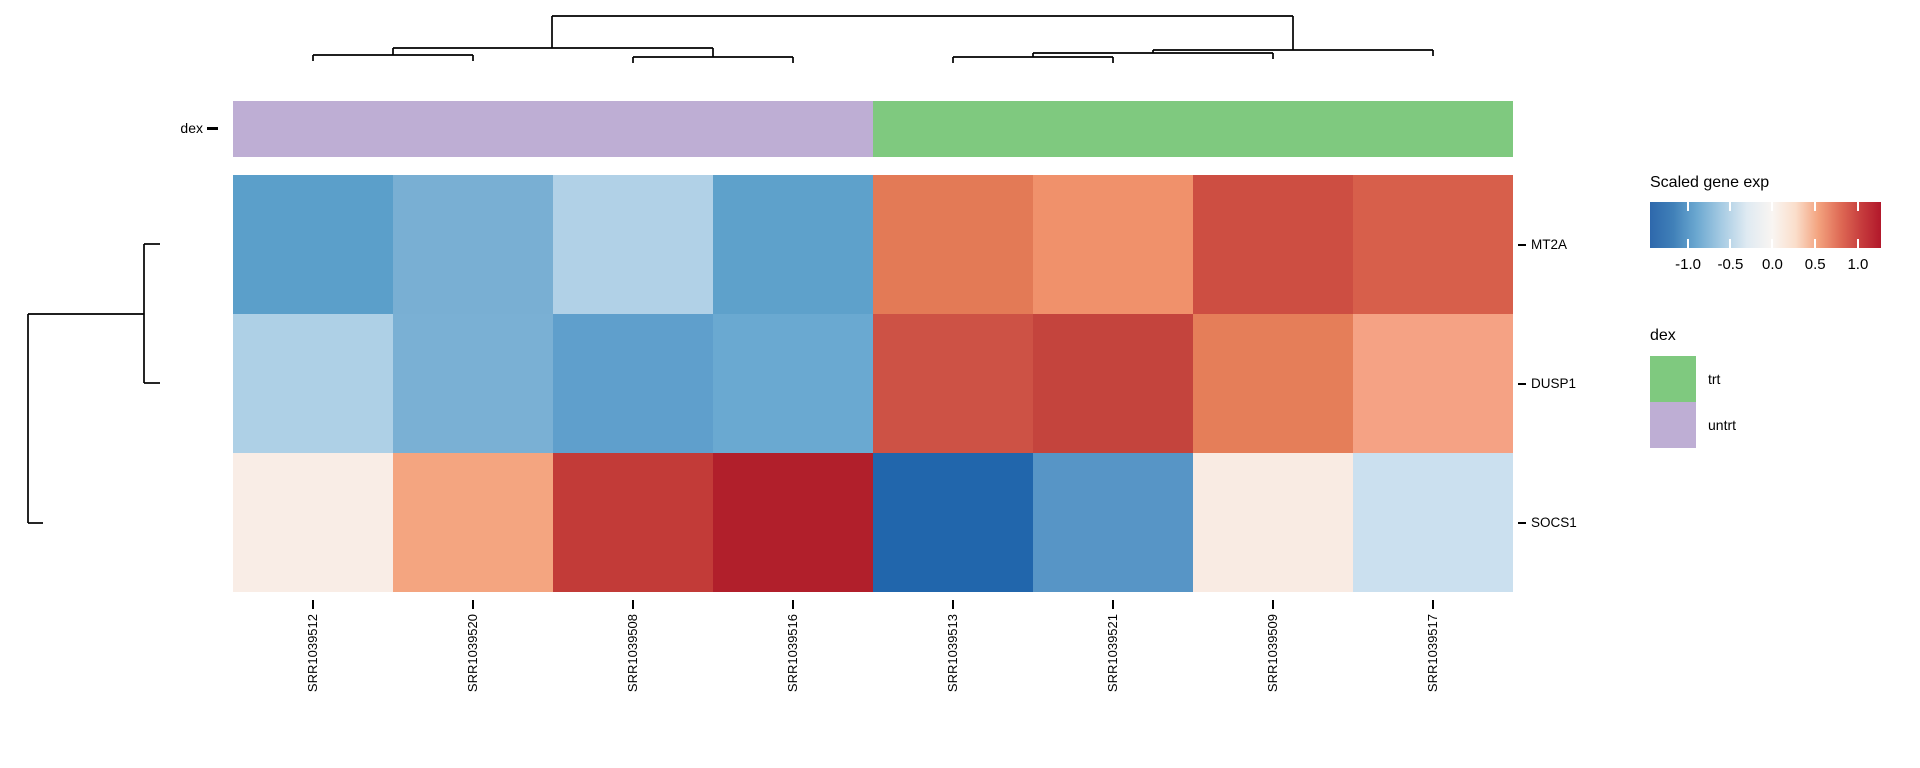 The width and height of the screenshot is (1920, 768). I want to click on legend-label-untrt: untrt, so click(1722, 425).